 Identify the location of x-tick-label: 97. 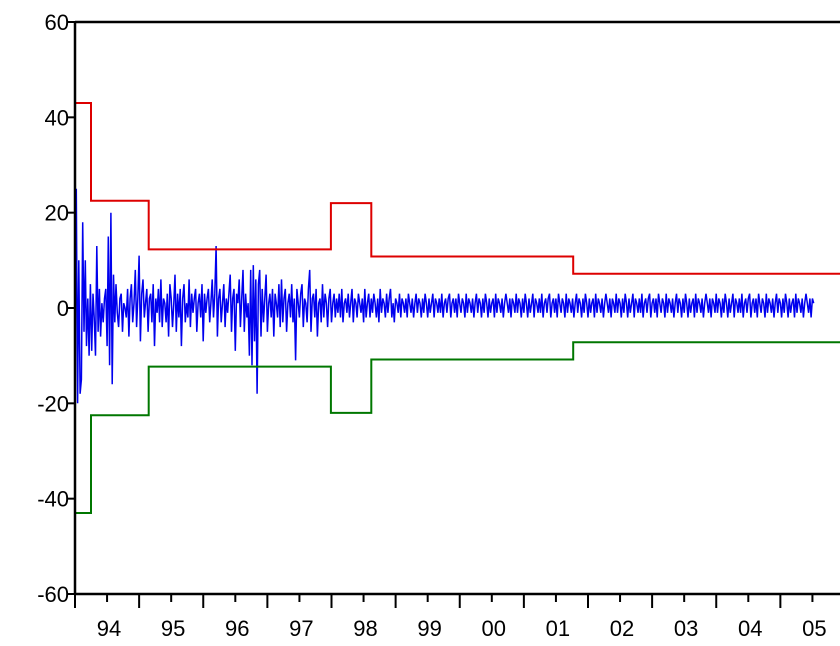
(301, 628).